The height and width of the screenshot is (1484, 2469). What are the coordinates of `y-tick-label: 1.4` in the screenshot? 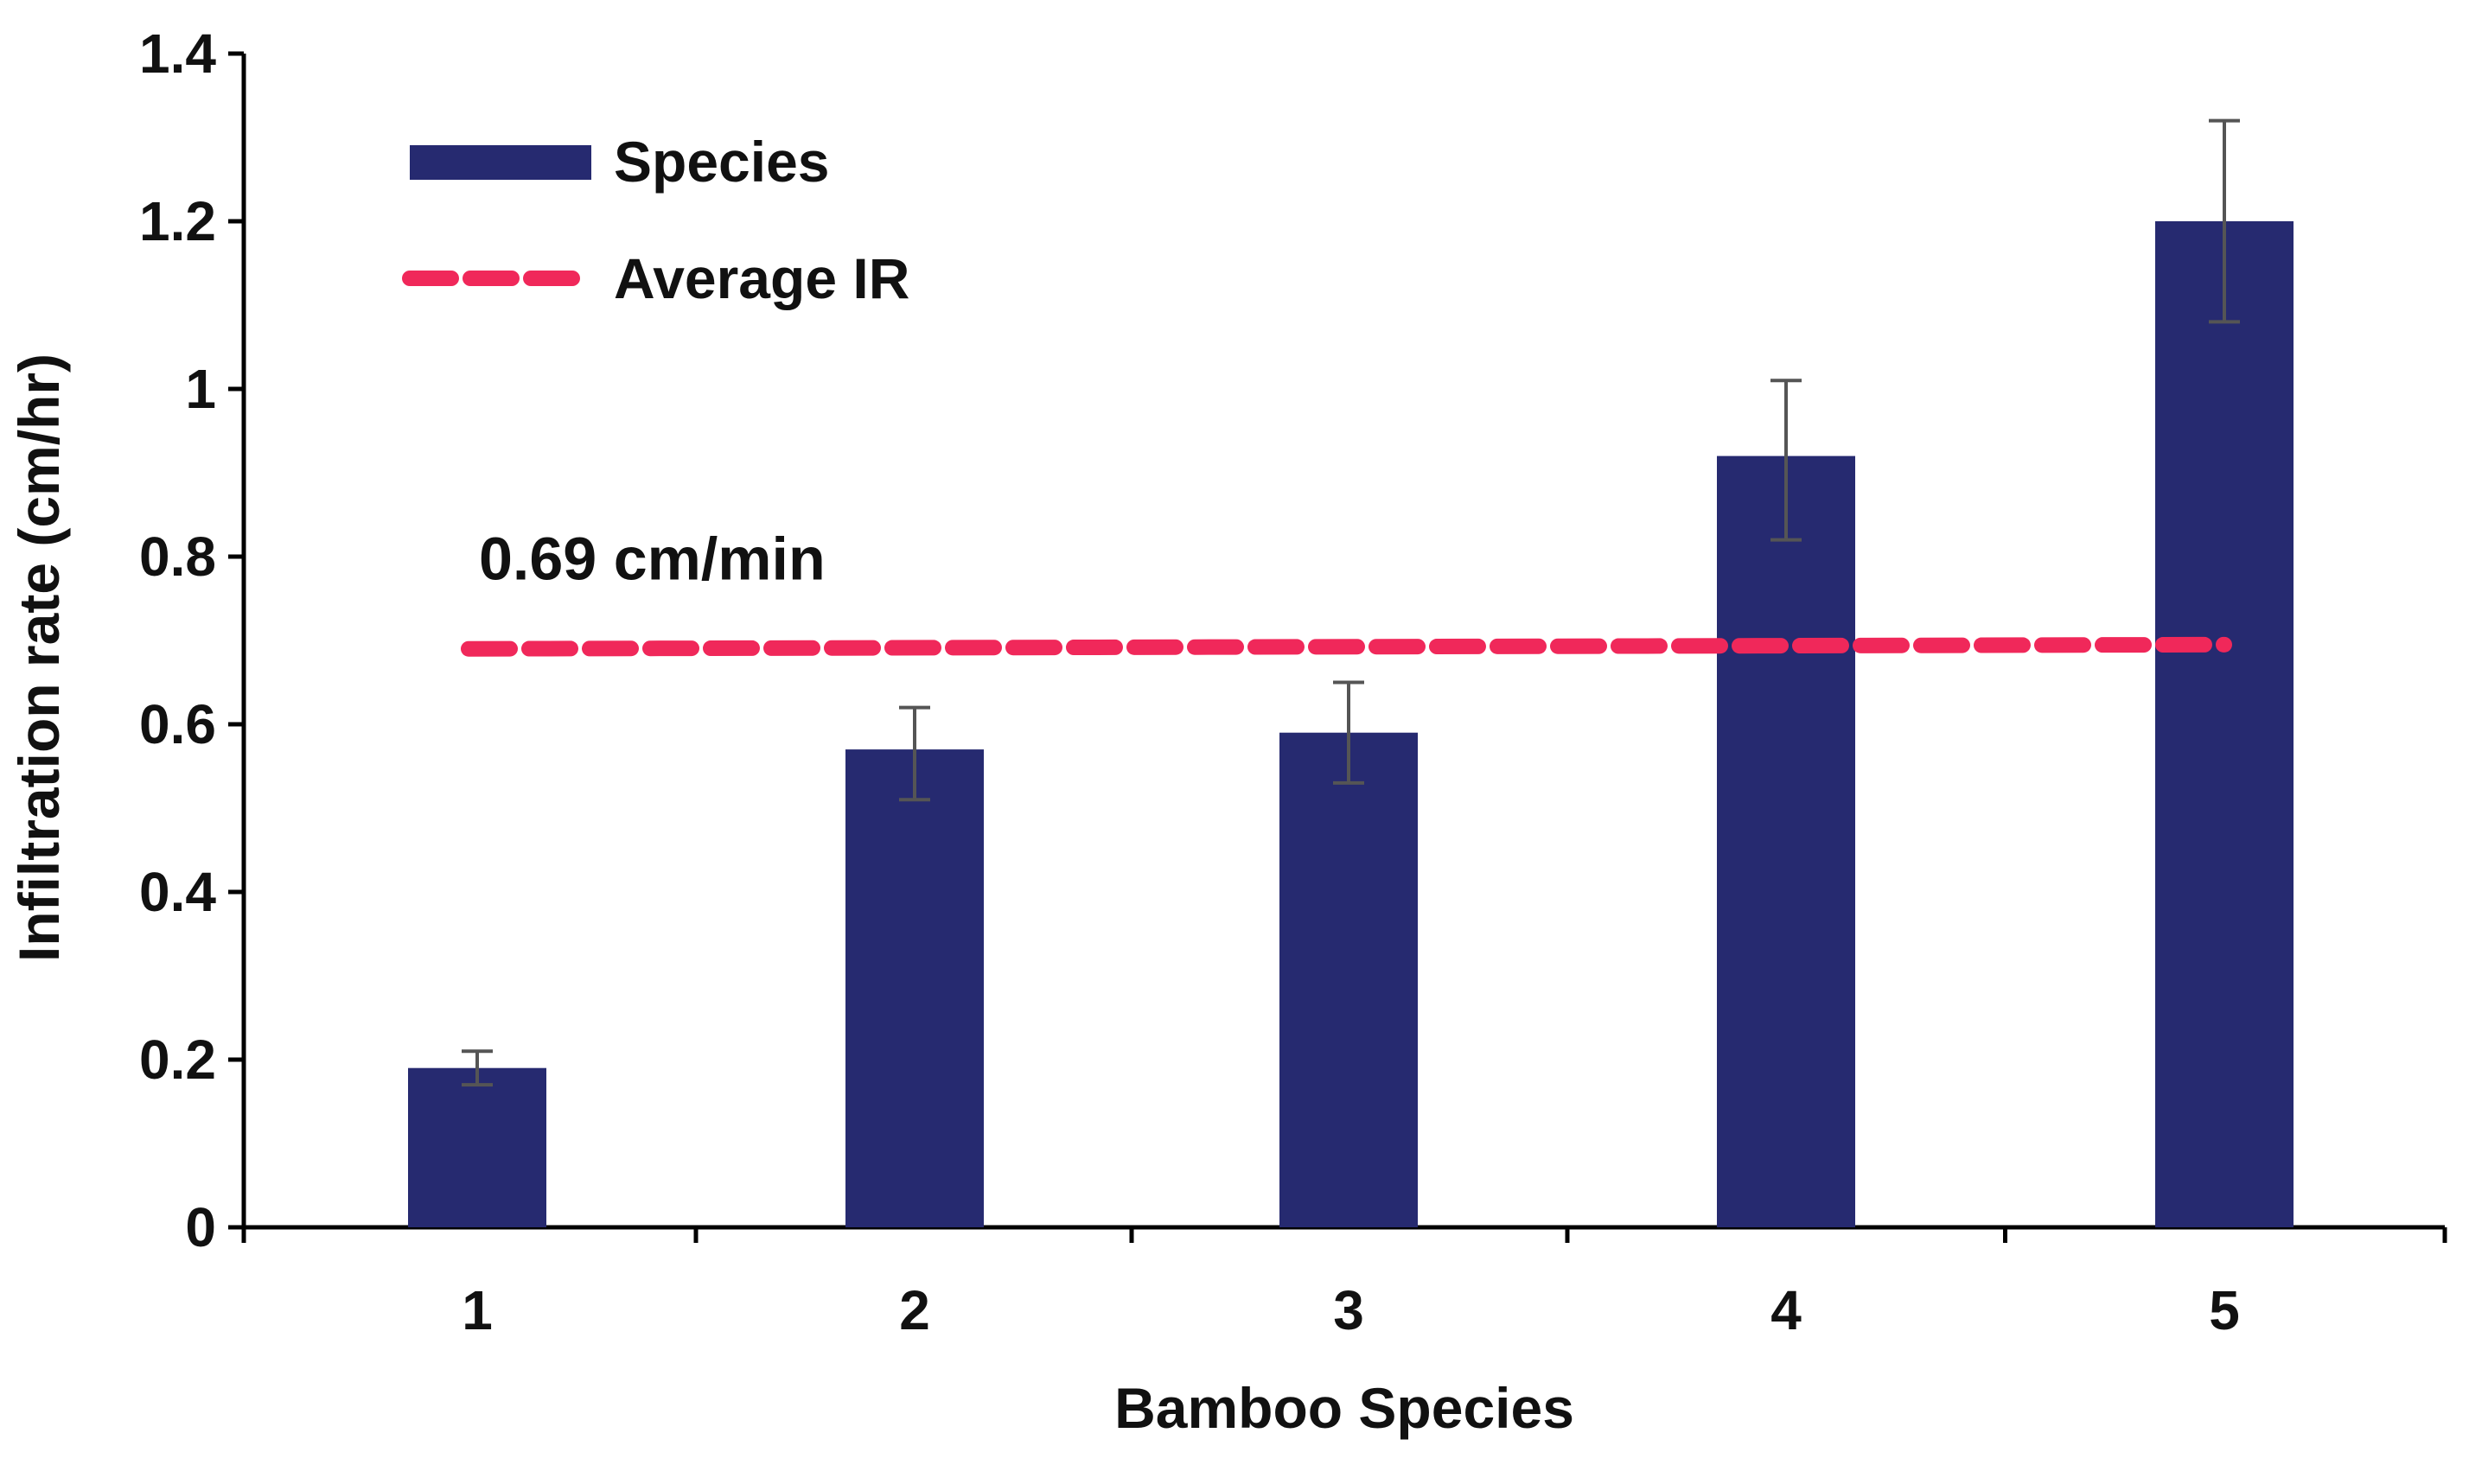 It's located at (178, 53).